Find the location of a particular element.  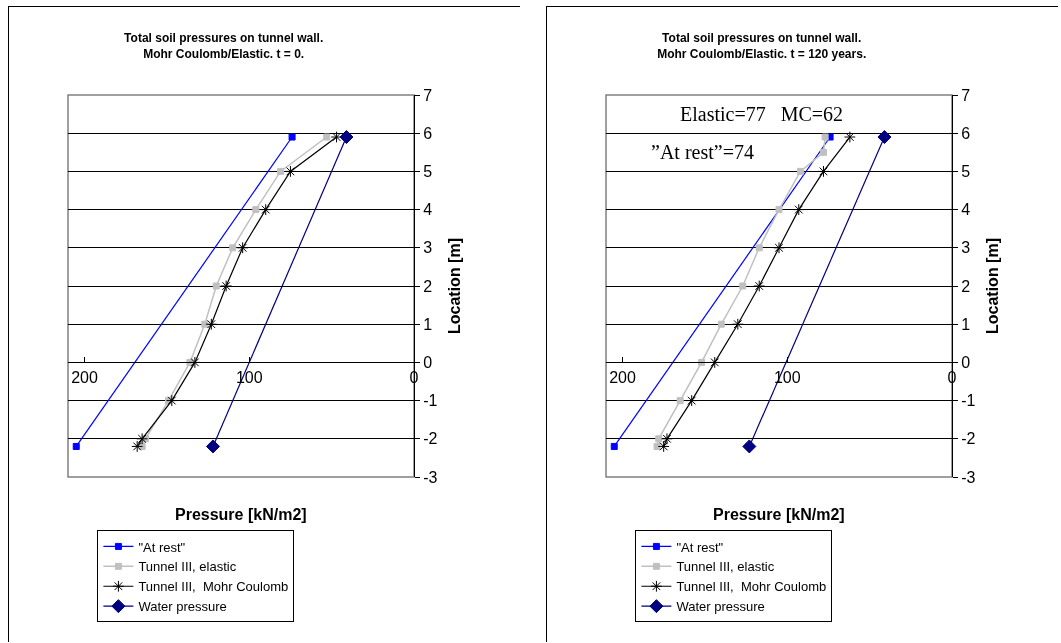

annotation: ”At rest”=74 is located at coordinates (702, 152).